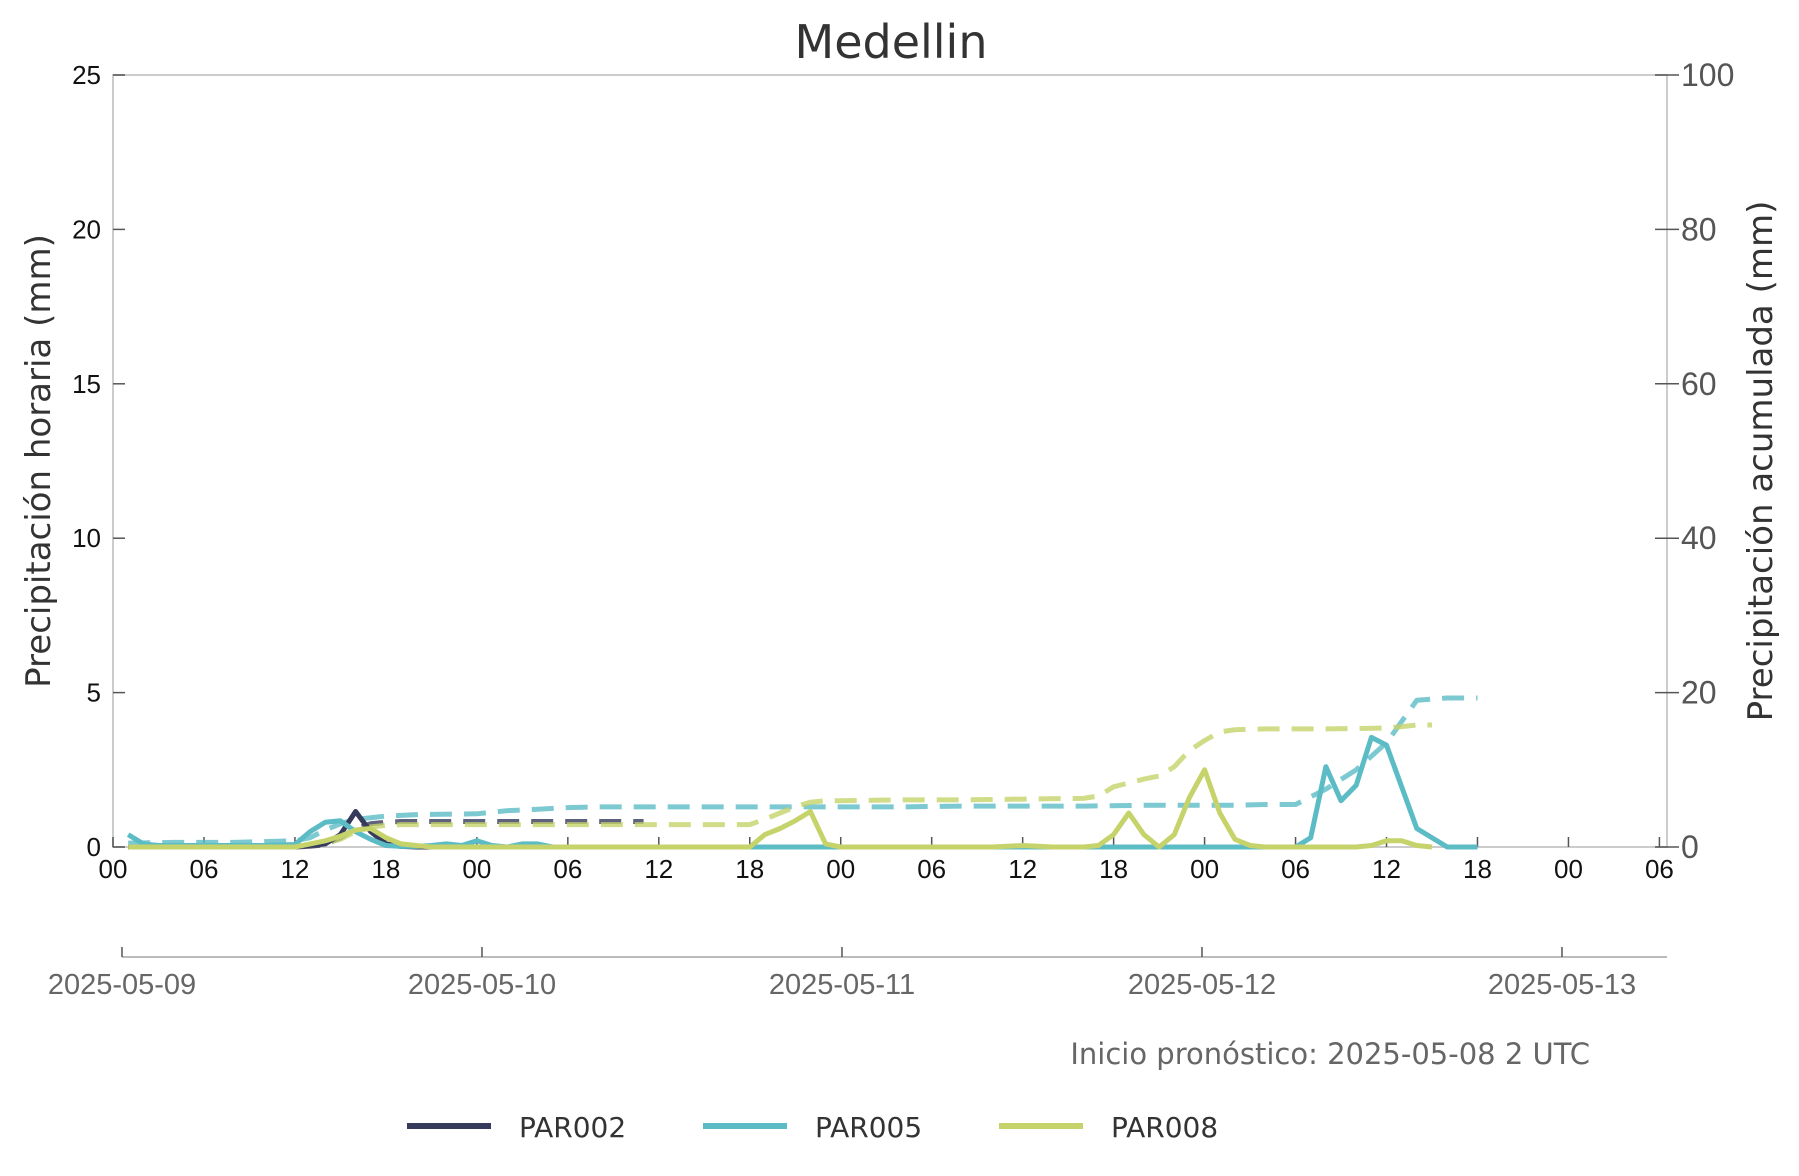 This screenshot has width=1799, height=1176. Describe the element at coordinates (891, 42) in the screenshot. I see `chart-title: Medellin` at that location.